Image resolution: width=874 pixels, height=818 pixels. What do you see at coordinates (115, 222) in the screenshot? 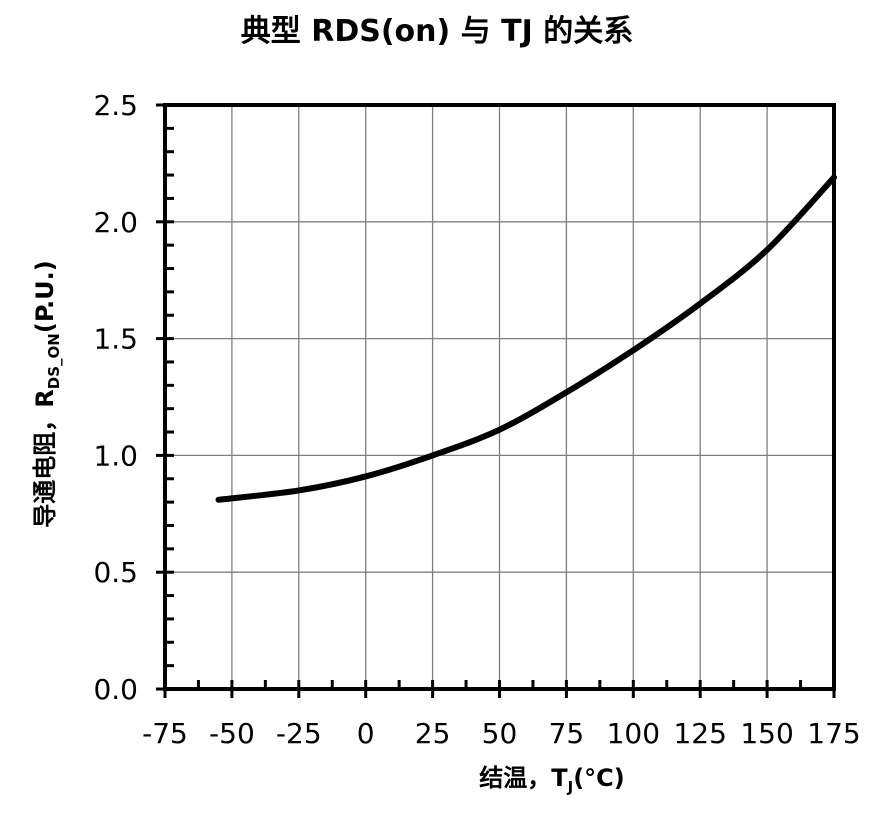
I see `y-tick-label: 2.0` at bounding box center [115, 222].